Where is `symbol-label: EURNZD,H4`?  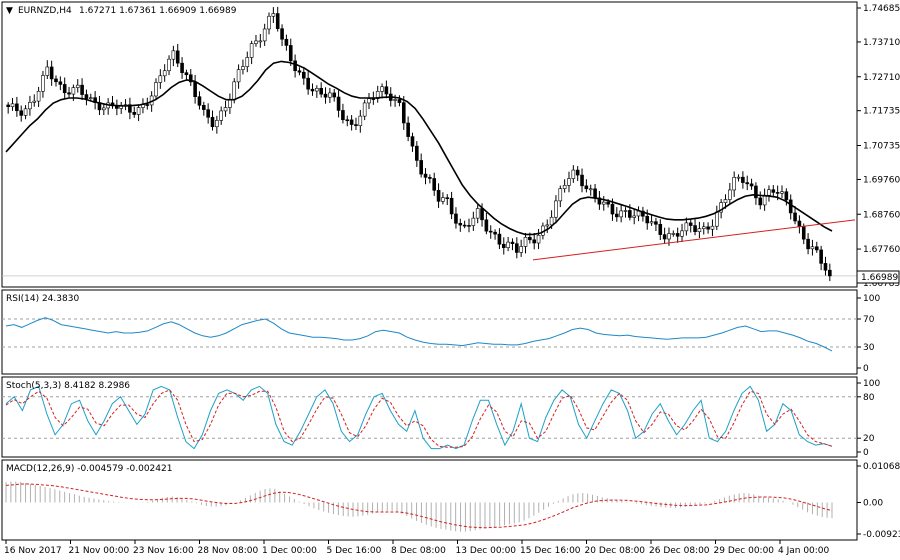
symbol-label: EURNZD,H4 is located at coordinates (45, 11).